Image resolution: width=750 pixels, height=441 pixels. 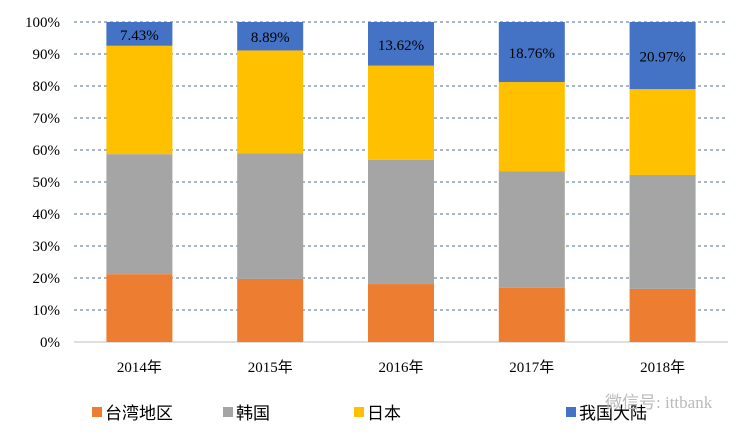 I want to click on data-label: 18.76%, so click(x=532, y=54).